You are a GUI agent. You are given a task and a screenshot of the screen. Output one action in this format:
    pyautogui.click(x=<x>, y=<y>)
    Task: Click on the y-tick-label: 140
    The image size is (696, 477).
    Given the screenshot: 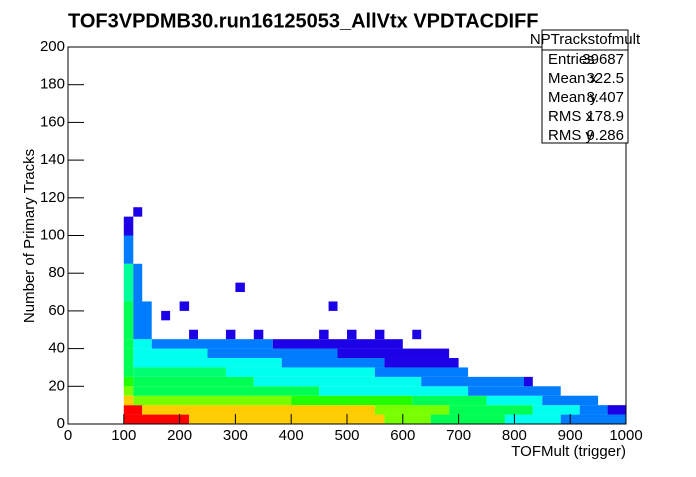 What is the action you would take?
    pyautogui.click(x=52, y=159)
    